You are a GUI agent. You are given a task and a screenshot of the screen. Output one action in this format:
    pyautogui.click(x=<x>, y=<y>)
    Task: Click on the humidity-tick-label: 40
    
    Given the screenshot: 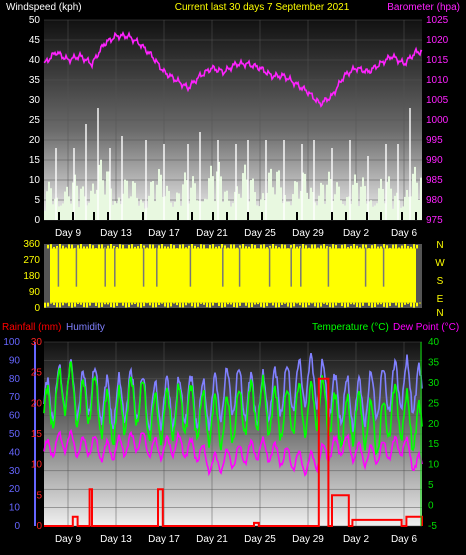 What is the action you would take?
    pyautogui.click(x=15, y=452)
    